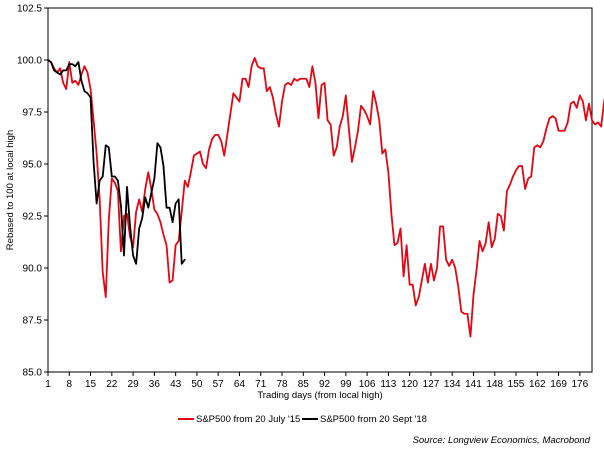 The height and width of the screenshot is (454, 604). I want to click on x-tick-label: 15, so click(91, 384).